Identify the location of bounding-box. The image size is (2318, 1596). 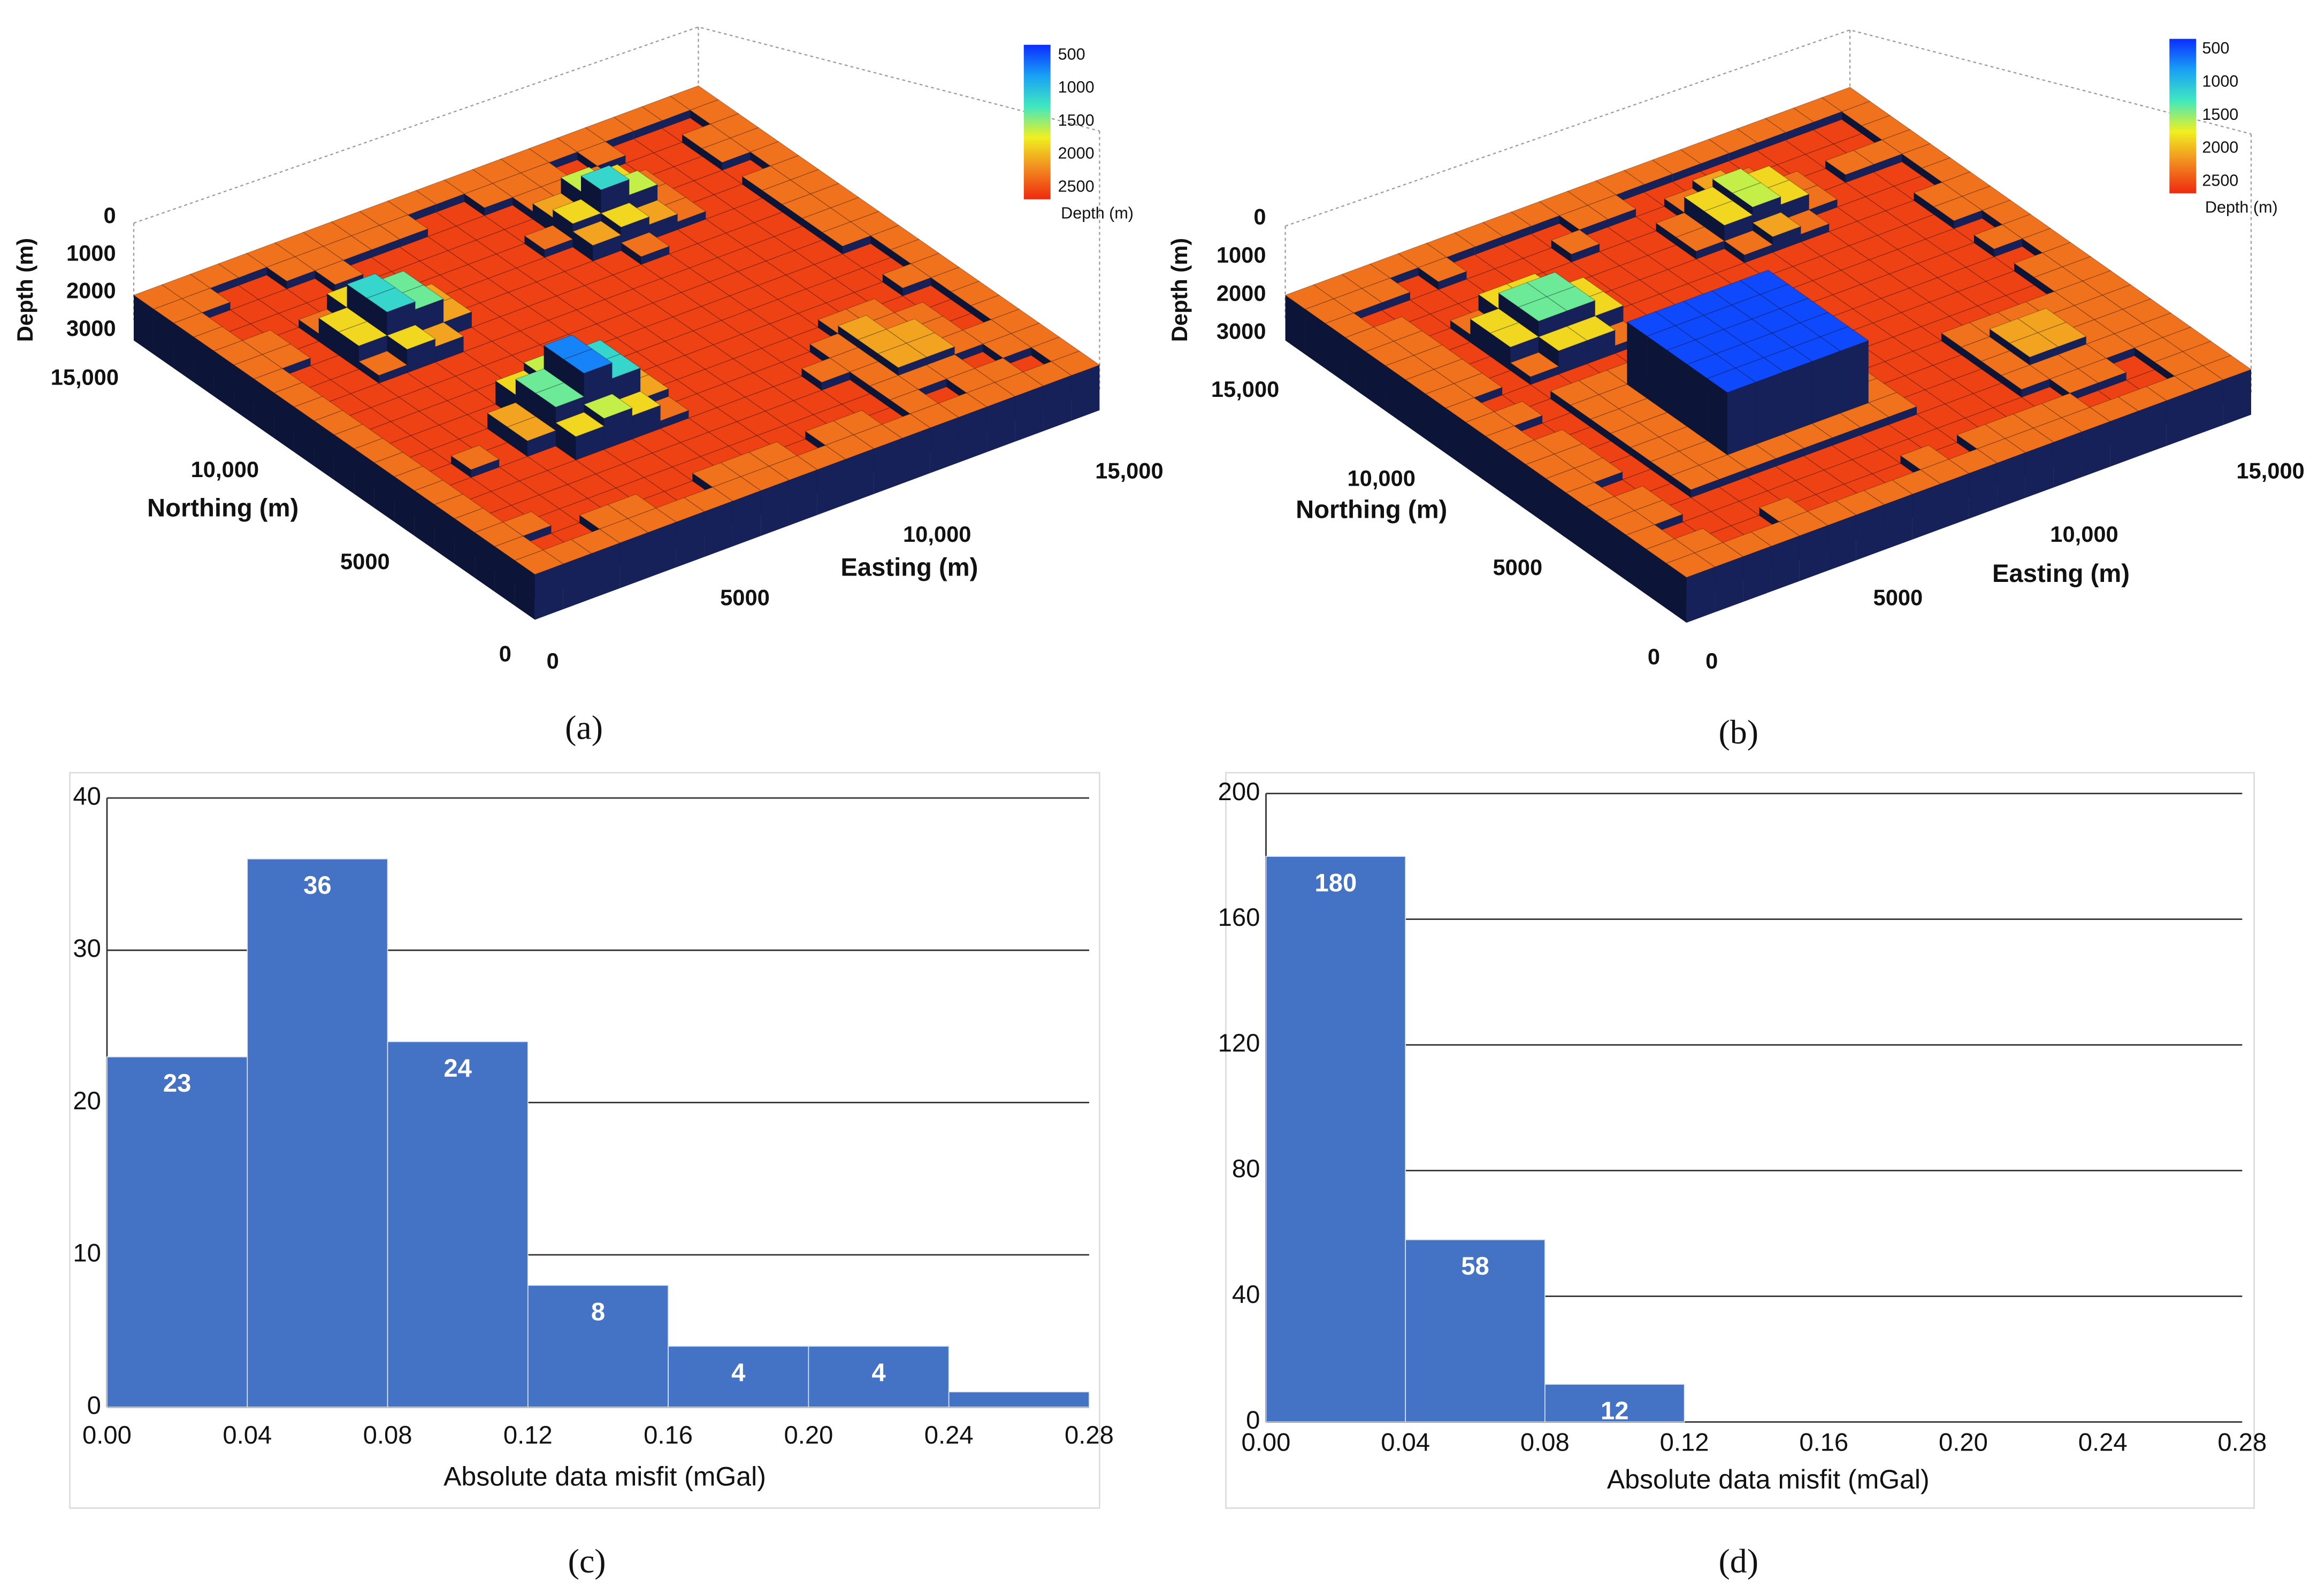
(1768, 128).